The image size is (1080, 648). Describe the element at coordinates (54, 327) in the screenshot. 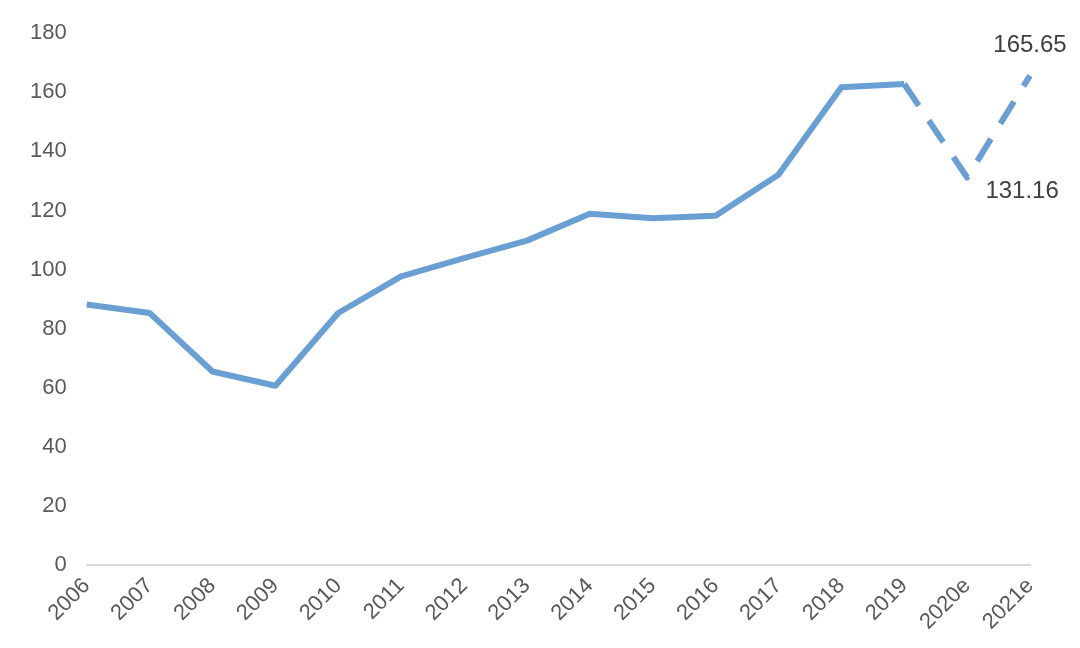

I see `y-tick-label: 80` at that location.